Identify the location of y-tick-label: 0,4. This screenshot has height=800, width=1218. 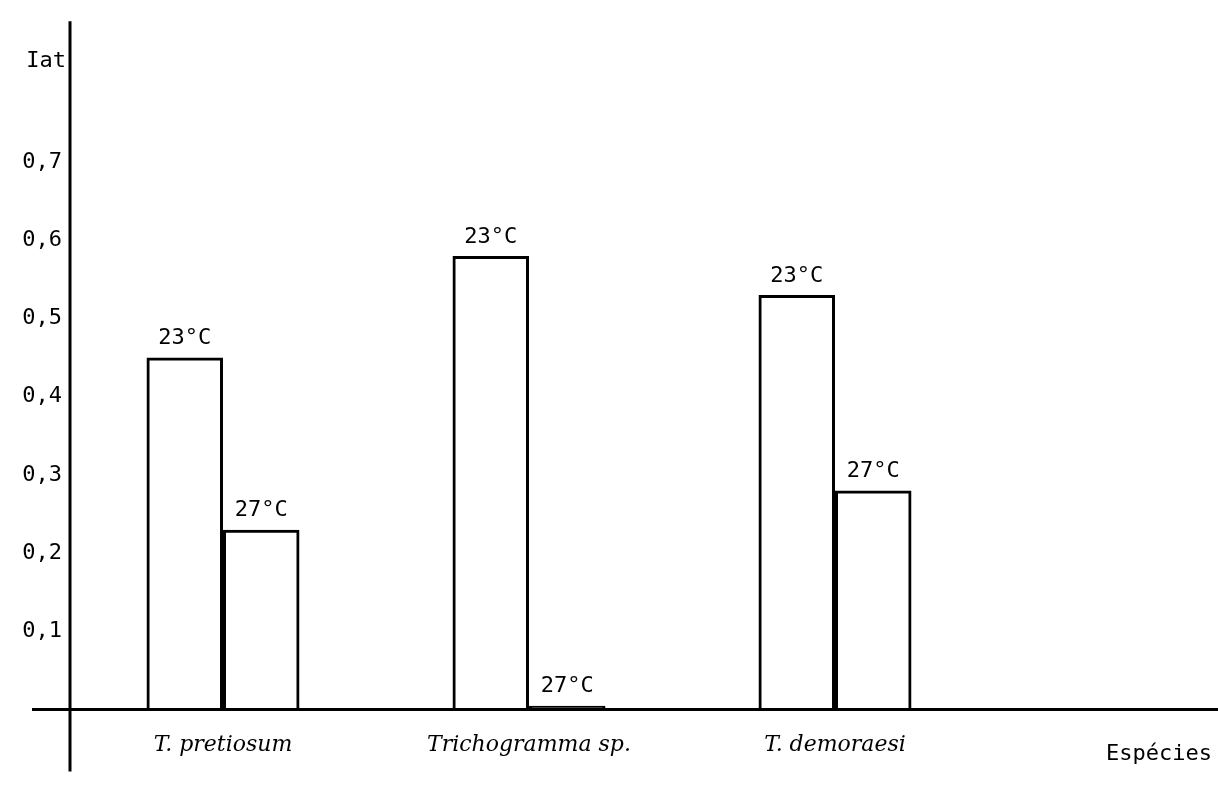
(42, 395).